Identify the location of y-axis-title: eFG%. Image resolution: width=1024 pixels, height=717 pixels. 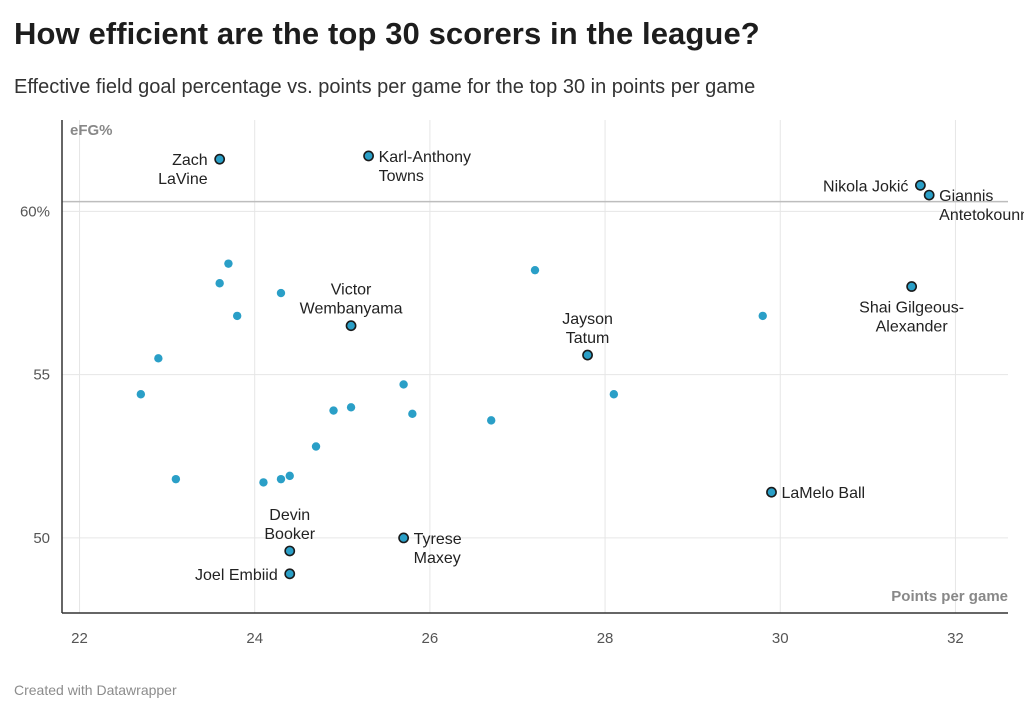
(91, 130).